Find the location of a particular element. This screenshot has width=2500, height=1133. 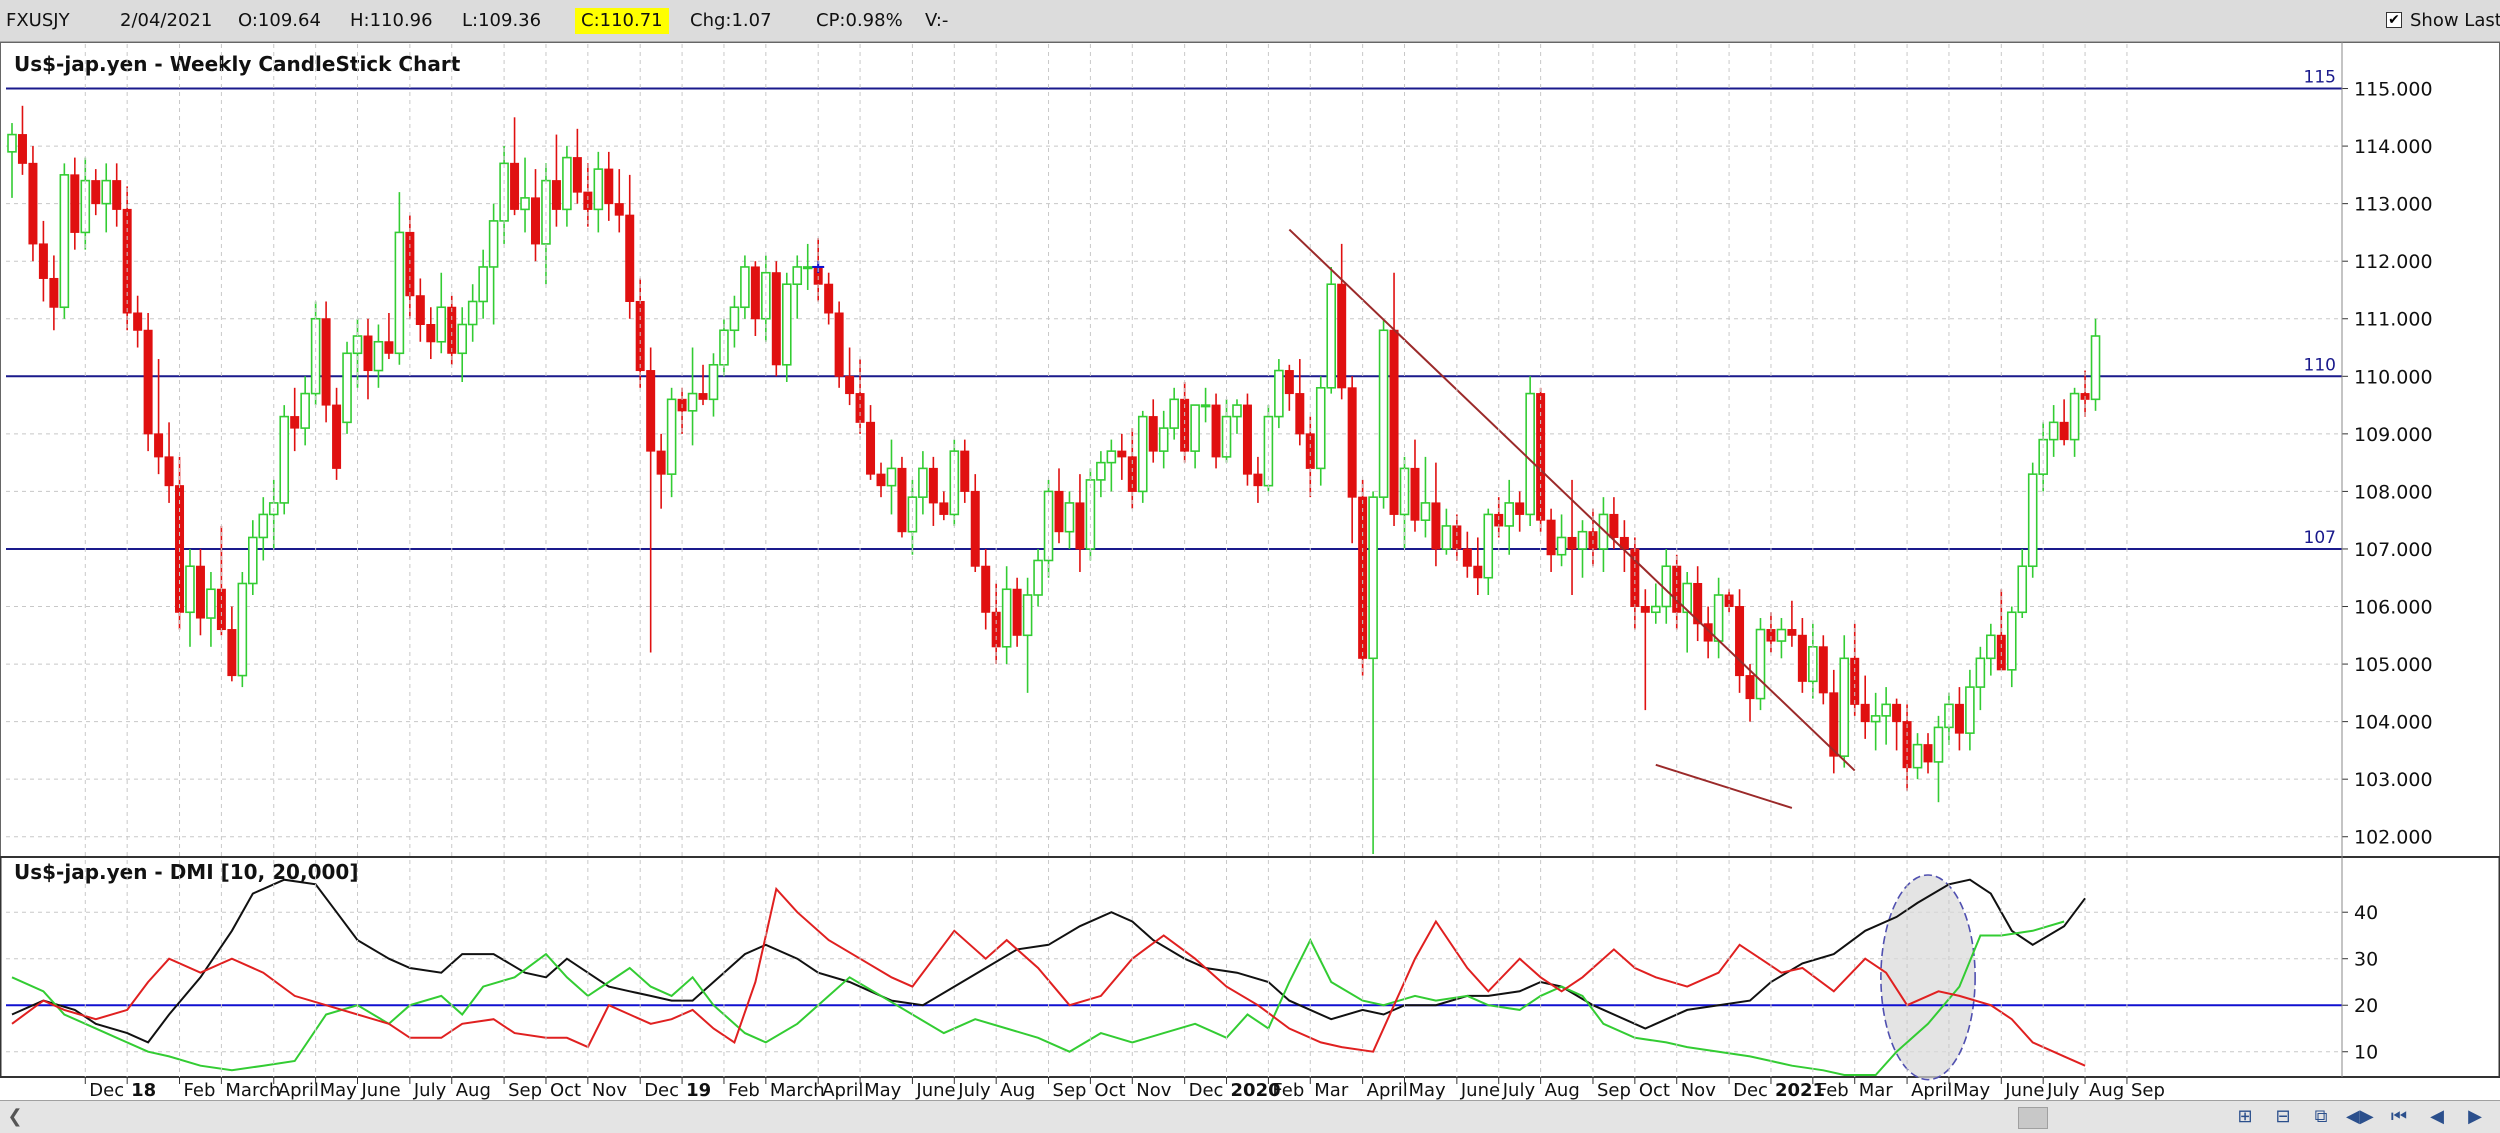

y-tick-label: 108.000 is located at coordinates (2393, 492).